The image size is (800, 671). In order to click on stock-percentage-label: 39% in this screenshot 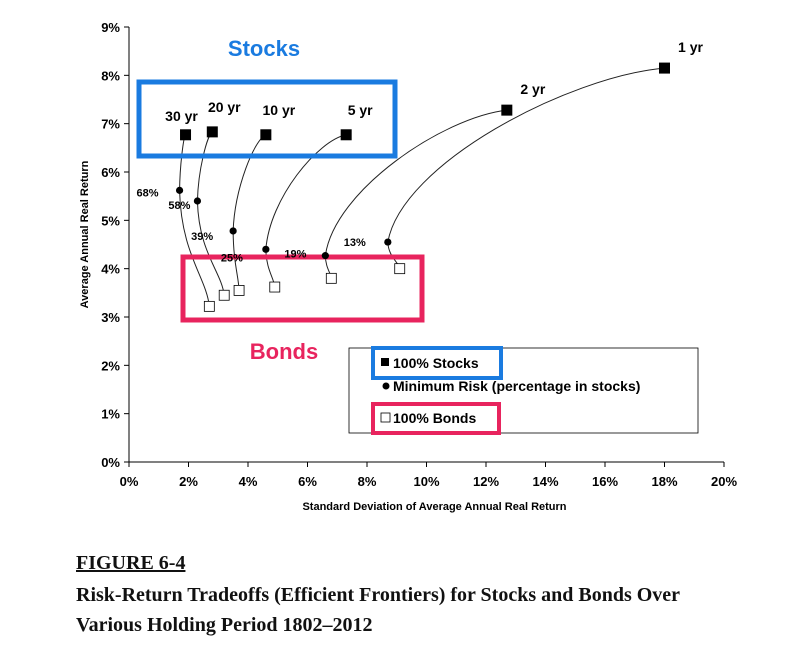, I will do `click(202, 237)`.